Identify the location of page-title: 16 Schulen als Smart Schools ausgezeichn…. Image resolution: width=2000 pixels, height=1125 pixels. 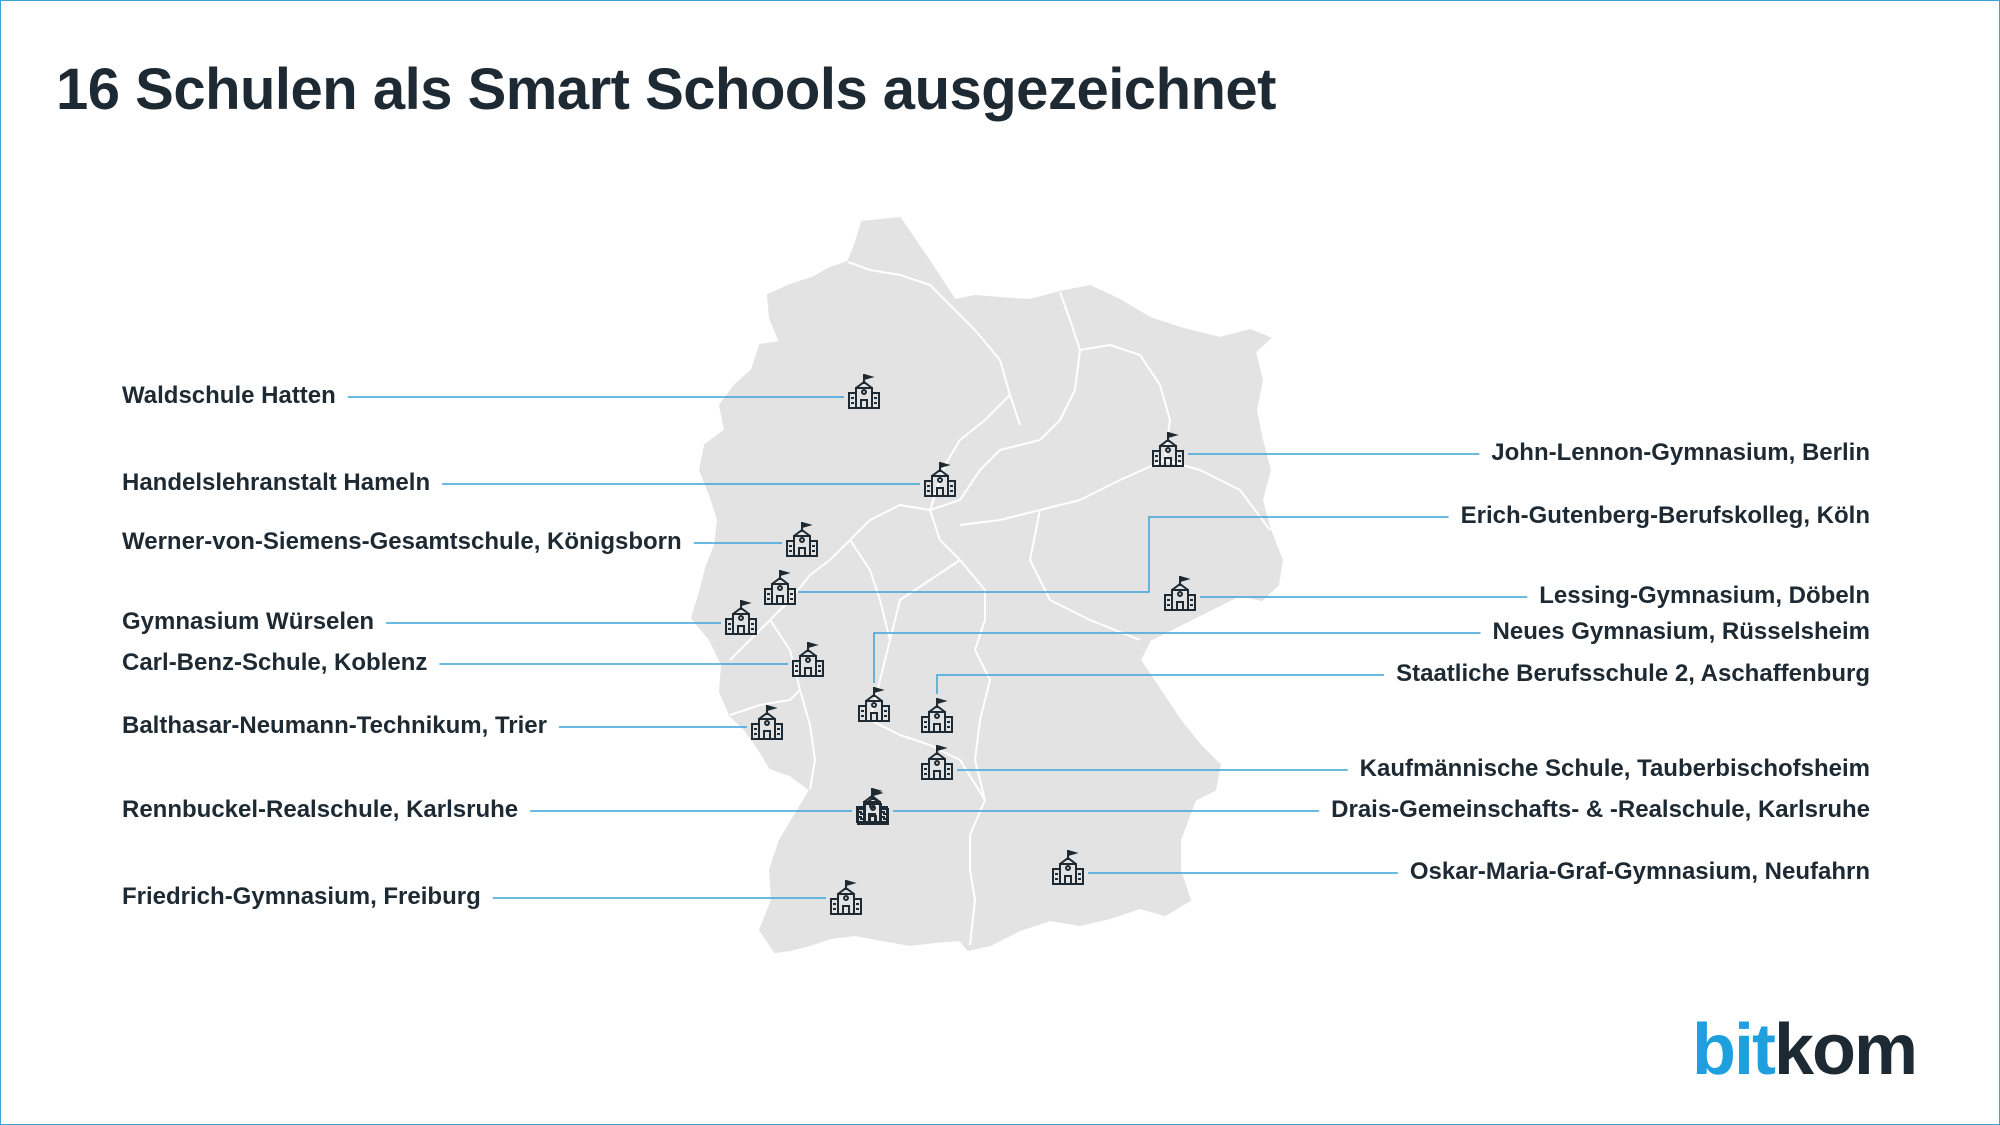
(666, 89).